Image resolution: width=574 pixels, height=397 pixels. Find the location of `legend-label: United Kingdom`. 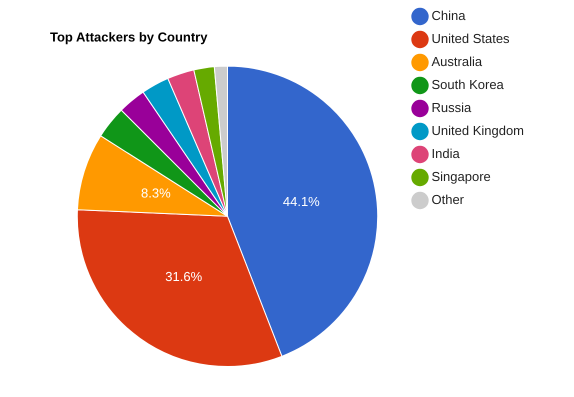

legend-label: United Kingdom is located at coordinates (478, 130).